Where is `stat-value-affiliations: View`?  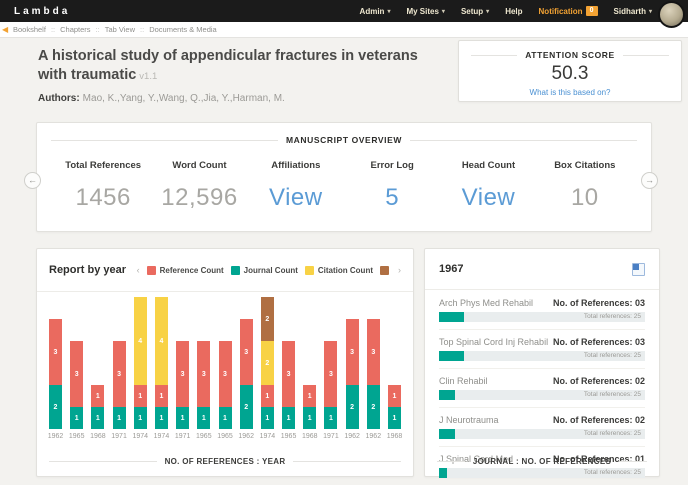 stat-value-affiliations: View is located at coordinates (296, 197).